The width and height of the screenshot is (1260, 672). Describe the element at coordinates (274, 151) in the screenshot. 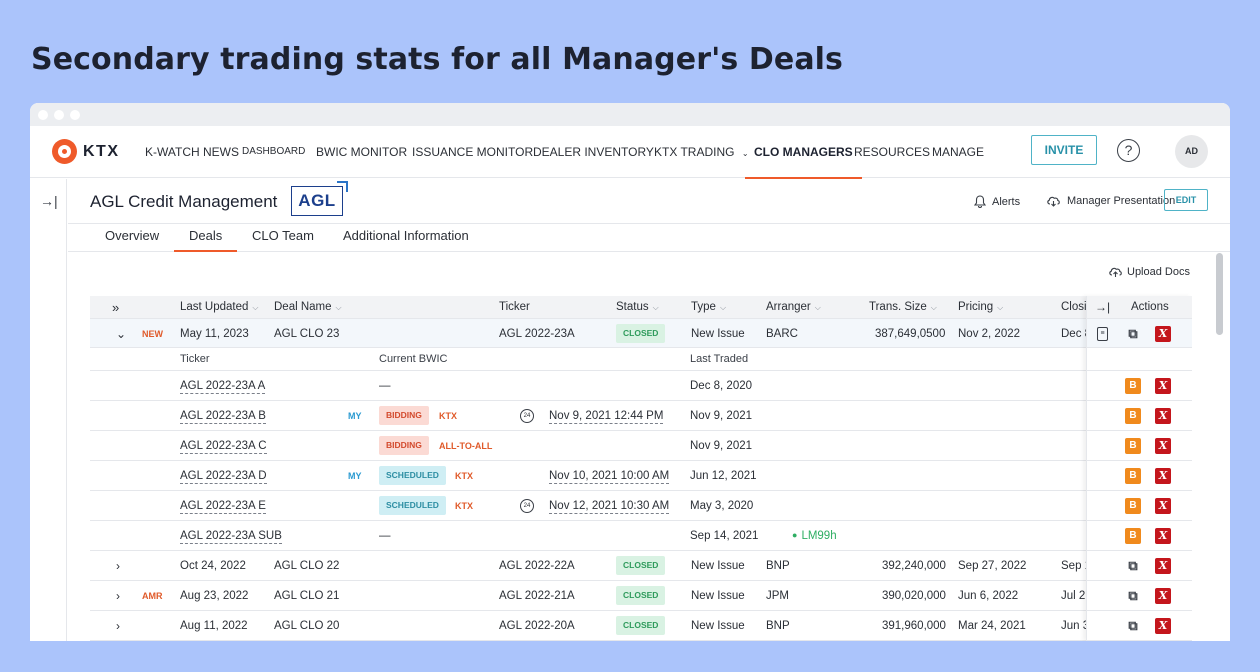

I see `nav-dashboard: DASHBOARD` at that location.